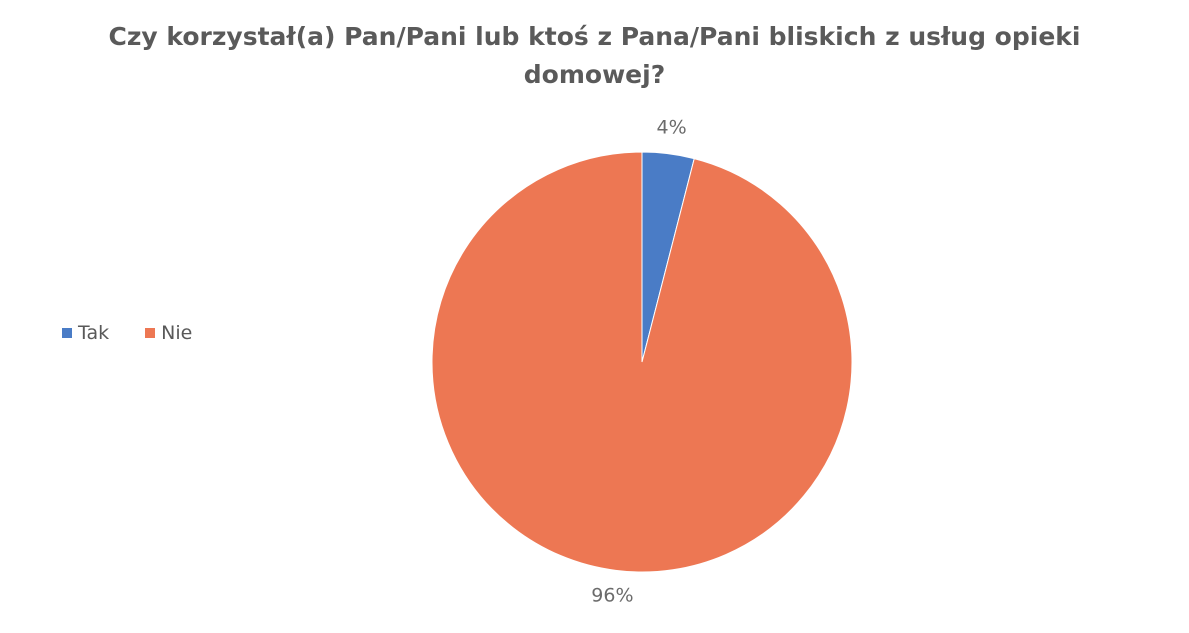  What do you see at coordinates (594, 74) in the screenshot?
I see `chart-title-line-2: domowej?` at bounding box center [594, 74].